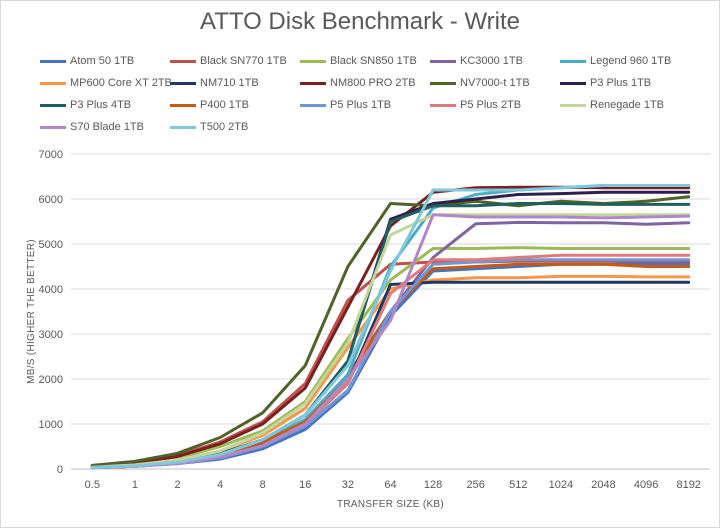 This screenshot has height=528, width=720. I want to click on y-tick-label: 1000, so click(51, 425).